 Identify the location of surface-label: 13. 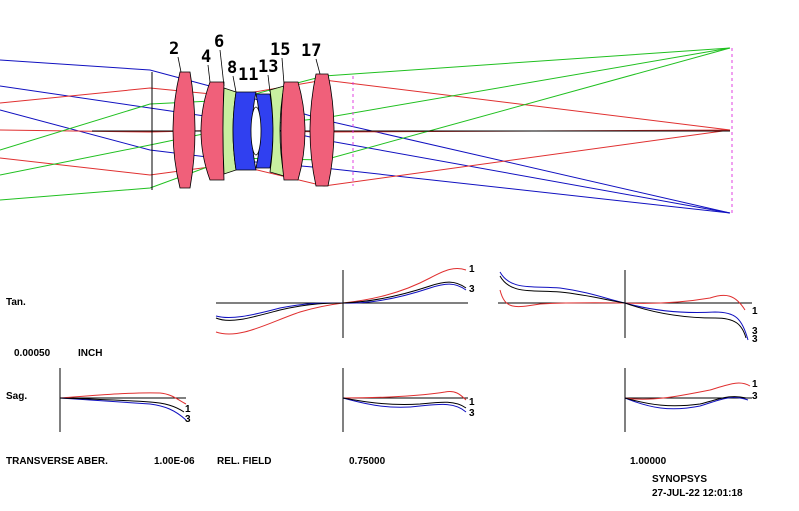
(268, 67).